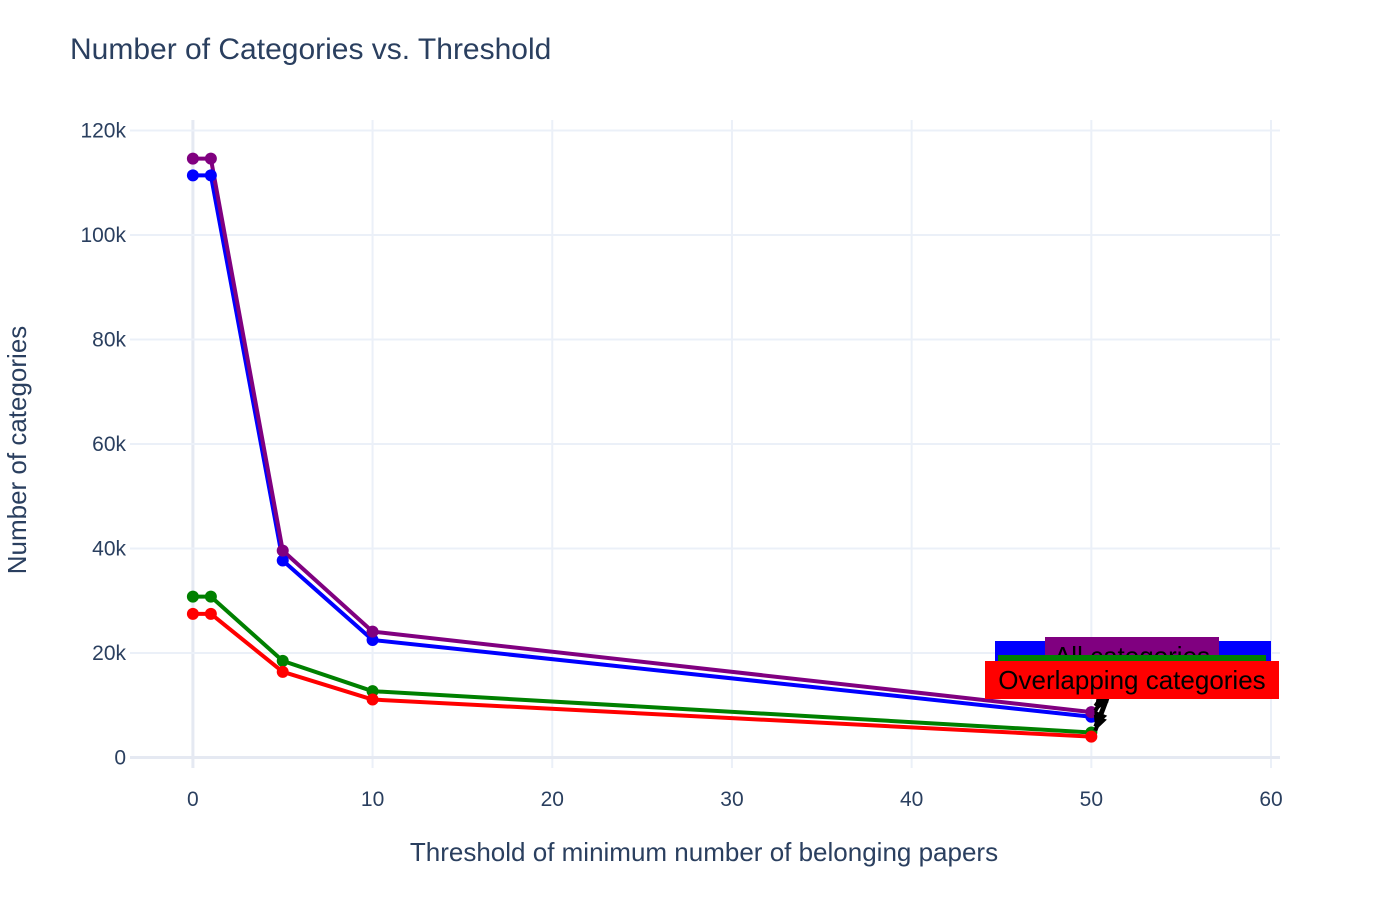 Image resolution: width=1400 pixels, height=900 pixels. I want to click on x-tick-label: 10, so click(372, 799).